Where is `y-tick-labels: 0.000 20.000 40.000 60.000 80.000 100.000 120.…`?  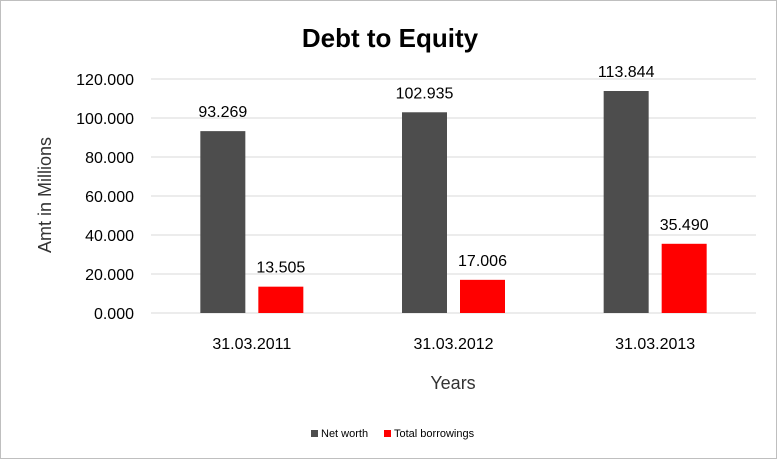
y-tick-labels: 0.000 20.000 40.000 60.000 80.000 100.000 120.… is located at coordinates (105, 197).